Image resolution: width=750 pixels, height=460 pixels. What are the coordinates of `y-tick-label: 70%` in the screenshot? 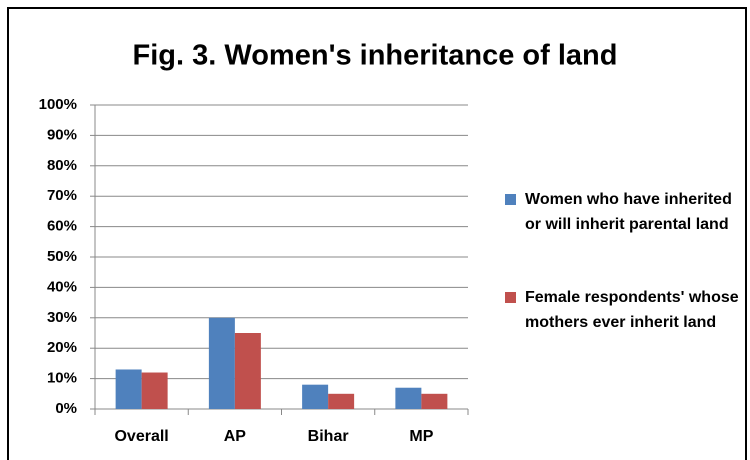 It's located at (62, 195).